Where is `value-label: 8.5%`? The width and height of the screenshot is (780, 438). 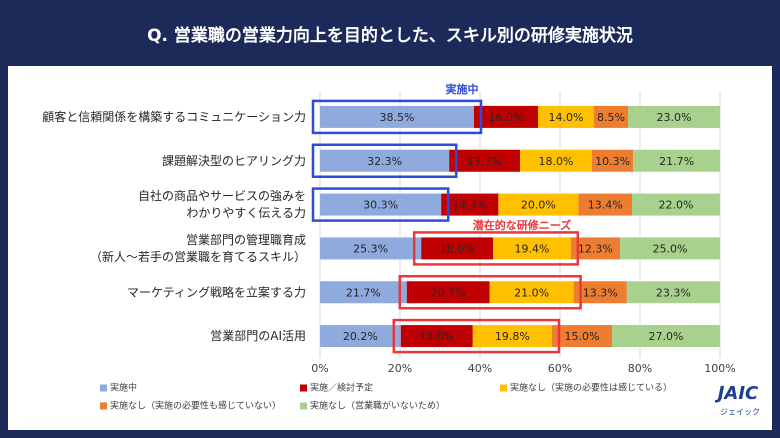 value-label: 8.5% is located at coordinates (611, 117).